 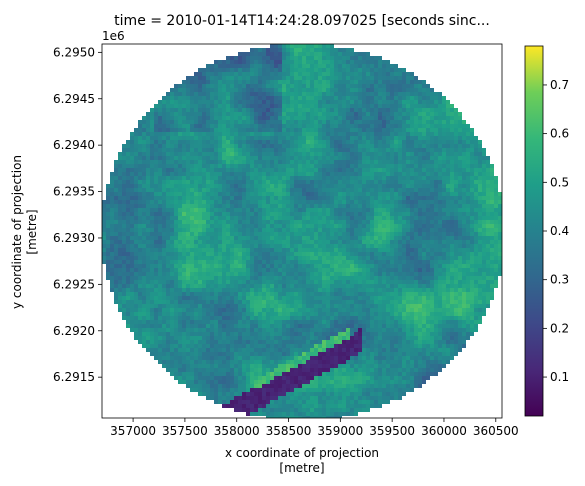 What do you see at coordinates (74, 192) in the screenshot?
I see `y-tick-label: 6.2935` at bounding box center [74, 192].